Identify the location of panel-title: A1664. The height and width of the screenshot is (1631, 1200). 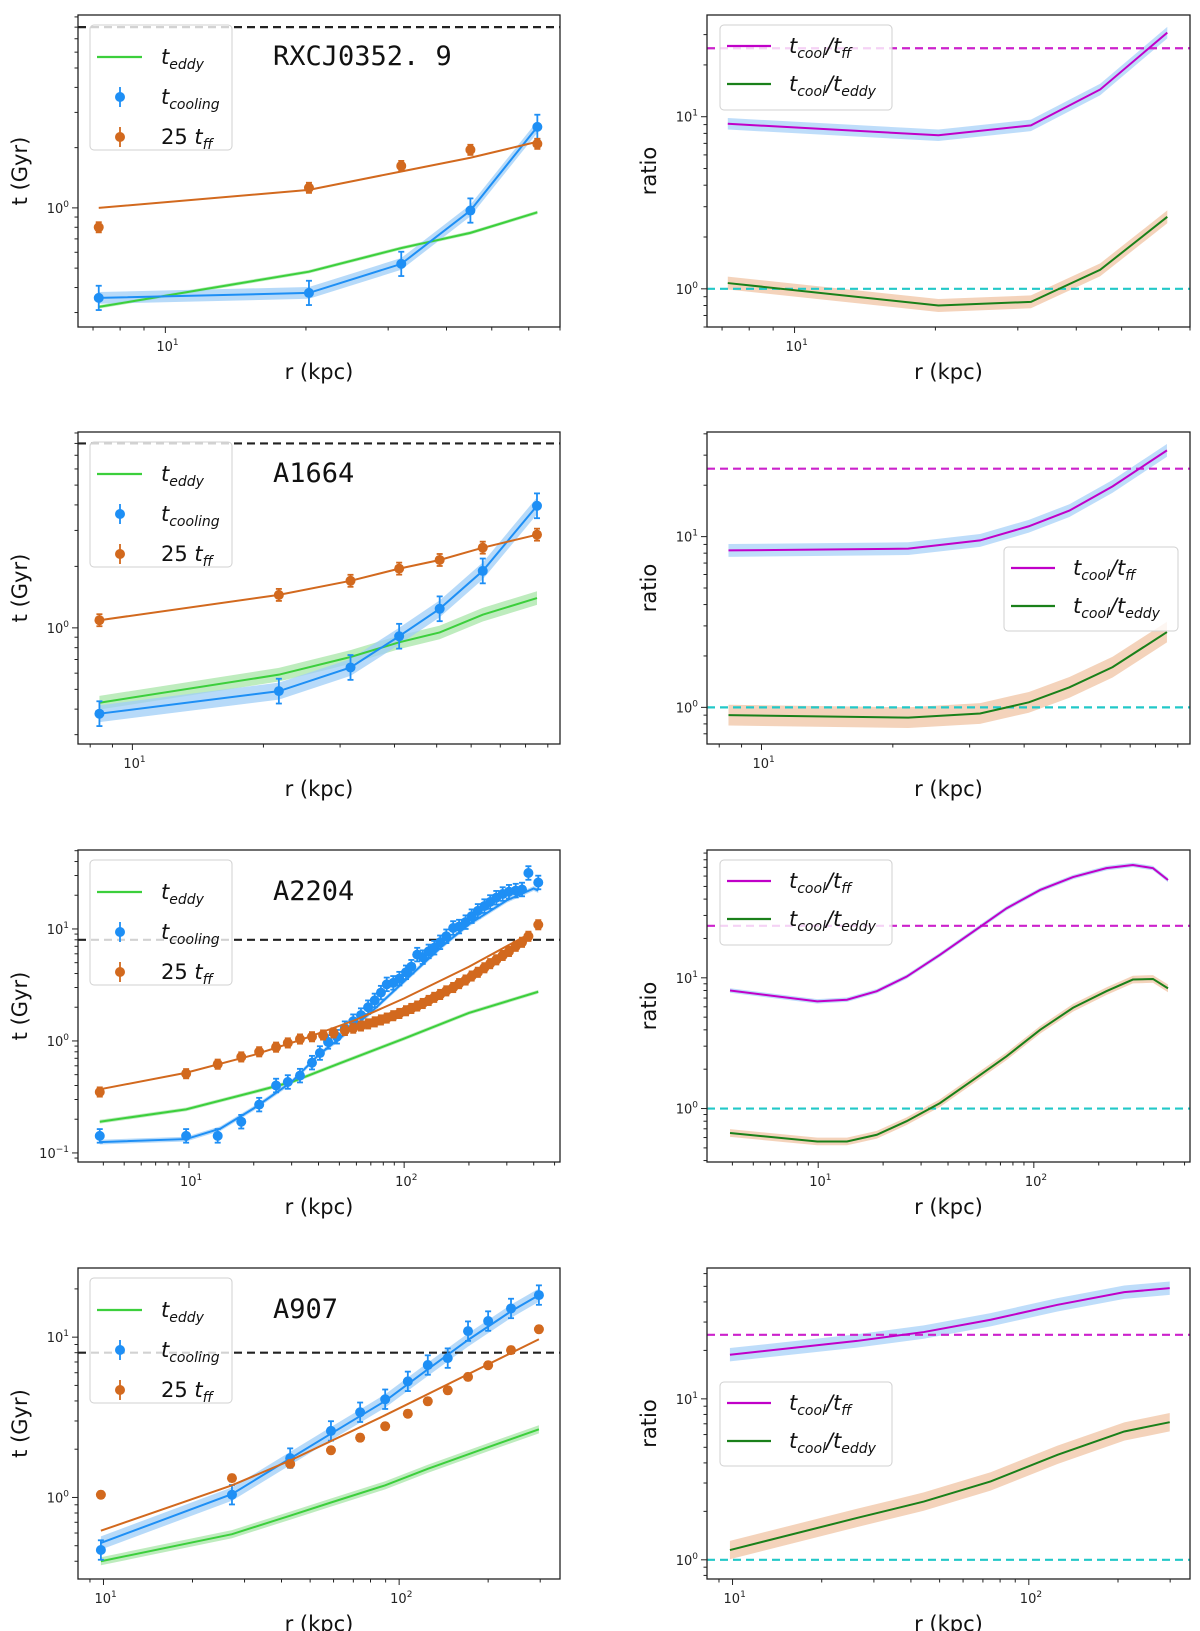
(313, 473).